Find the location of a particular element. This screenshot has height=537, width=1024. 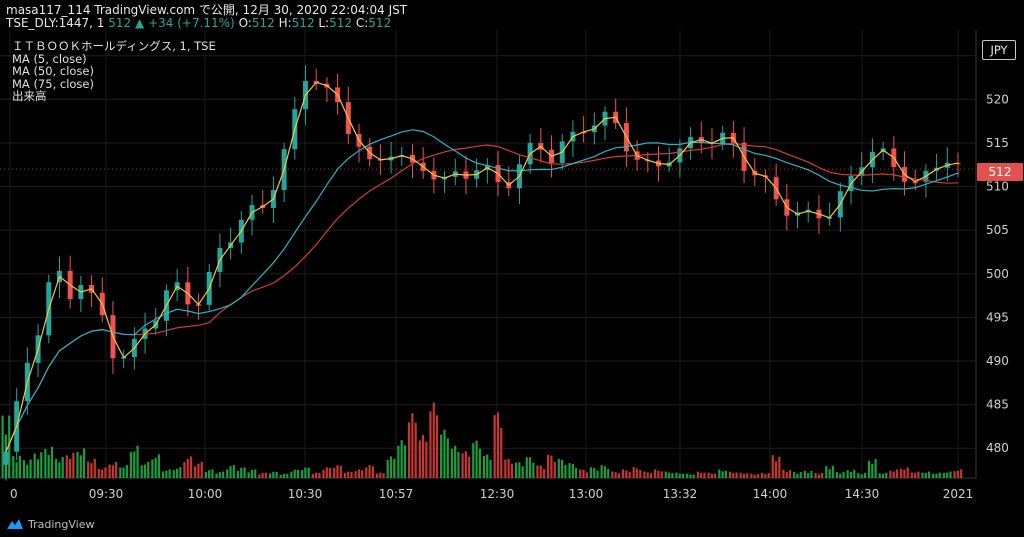

open-value: 512 is located at coordinates (263, 23).